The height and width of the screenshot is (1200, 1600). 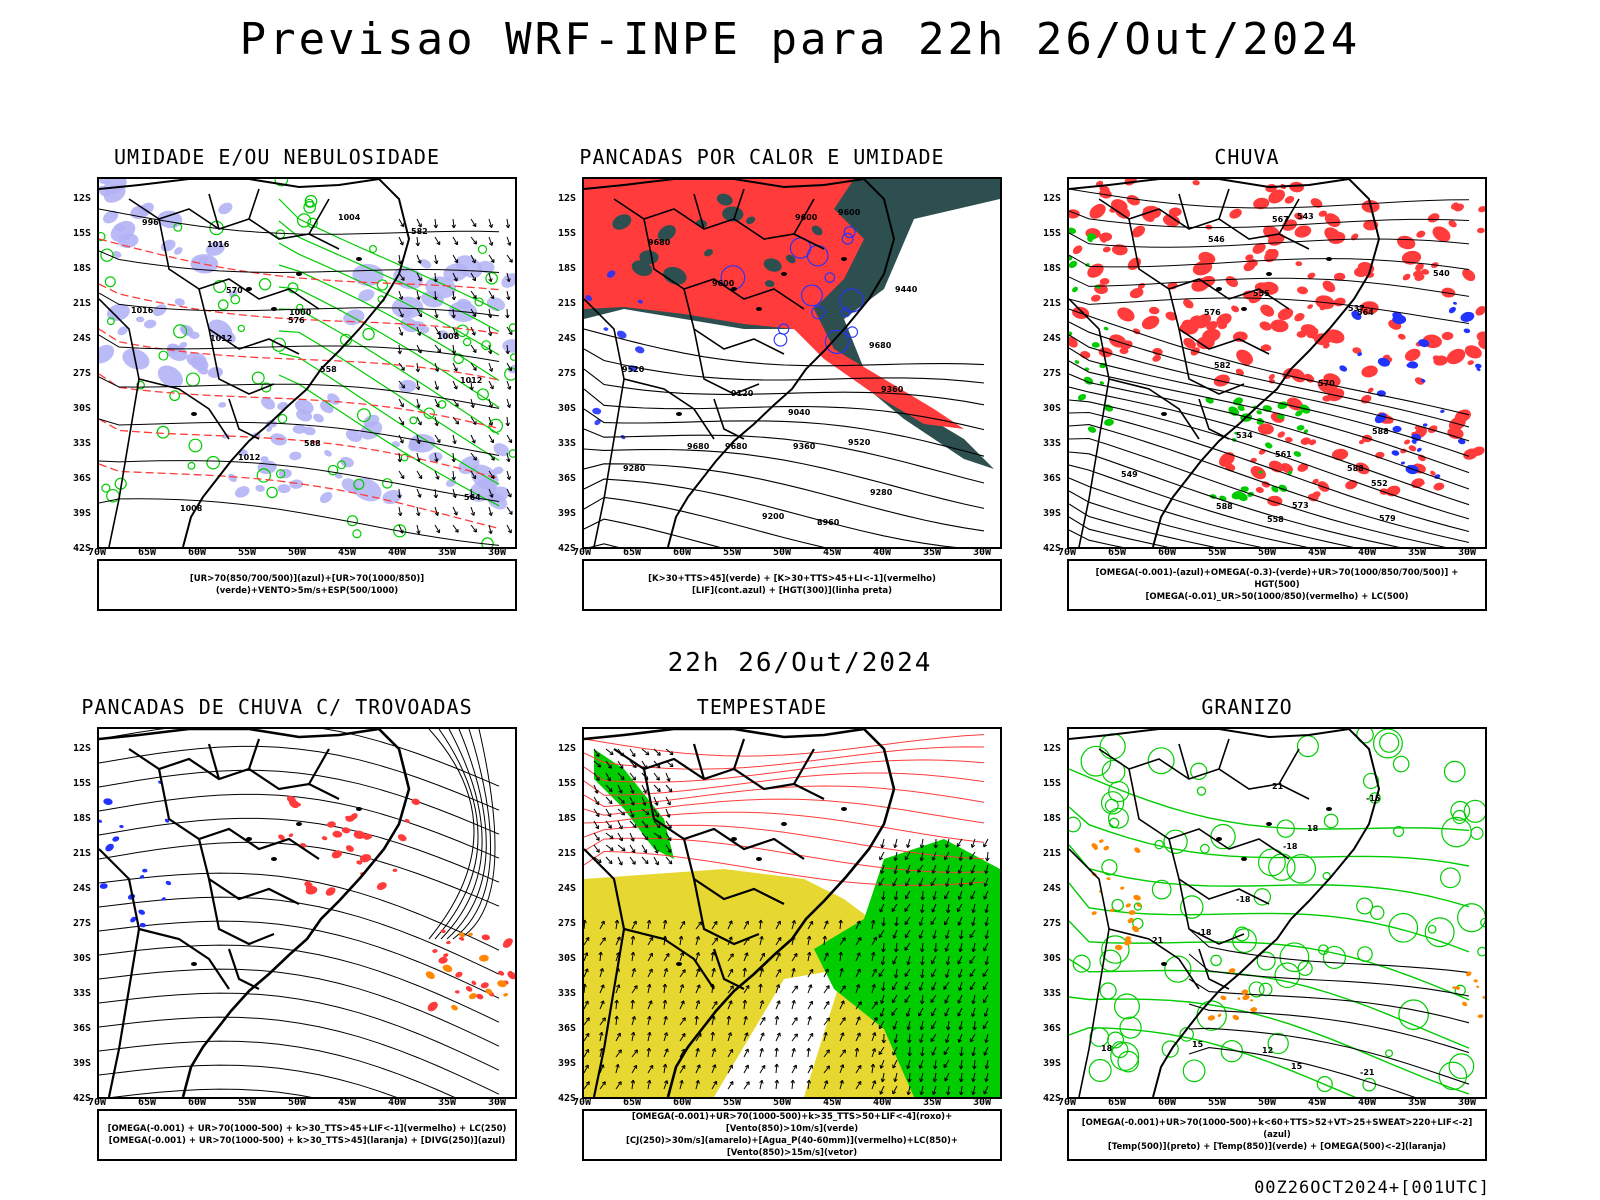 I want to click on contour-label: 549, so click(x=1129, y=474).